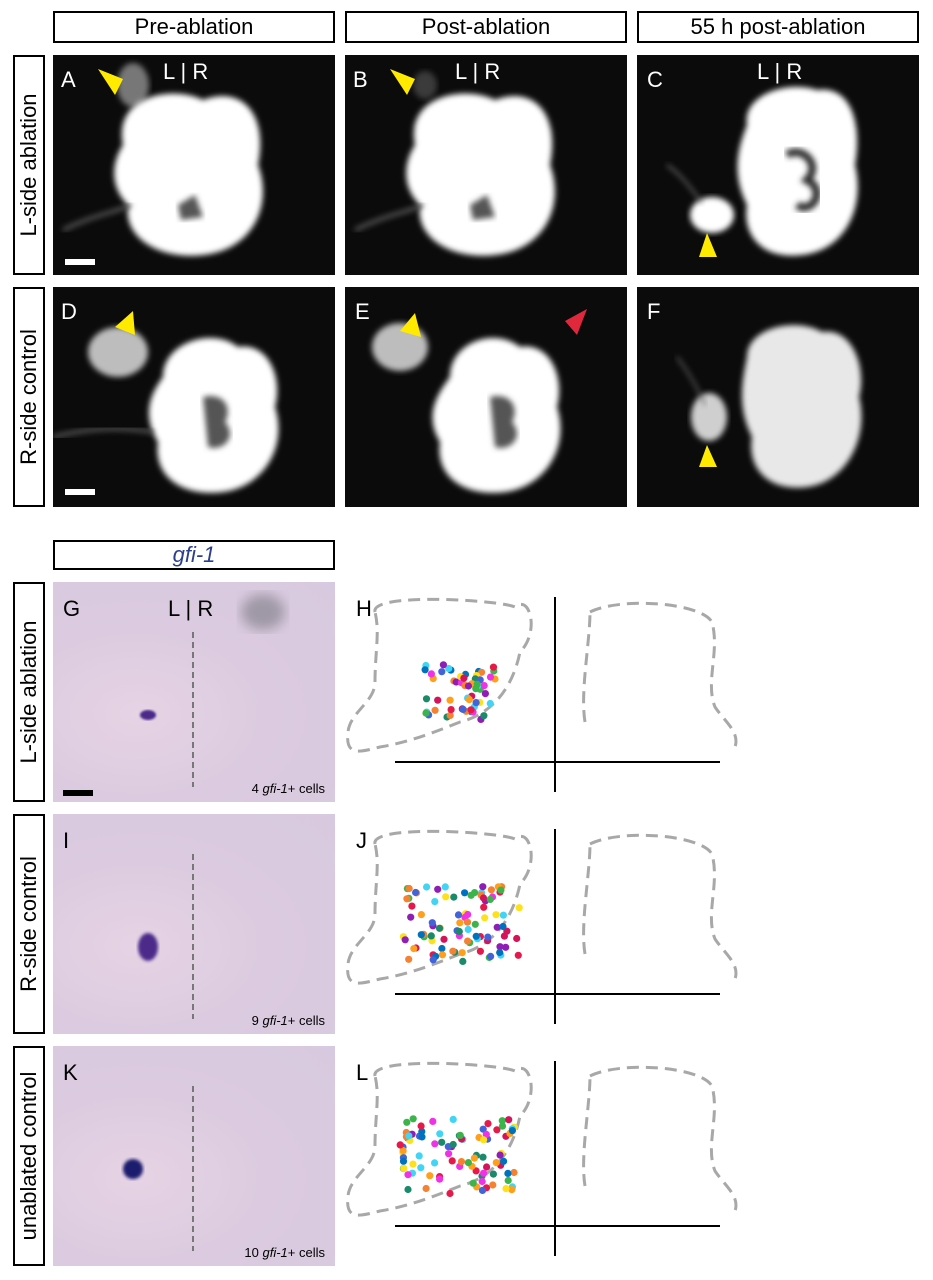 This screenshot has height=1280, width=933. I want to click on panel-a-image: A L | R, so click(194, 165).